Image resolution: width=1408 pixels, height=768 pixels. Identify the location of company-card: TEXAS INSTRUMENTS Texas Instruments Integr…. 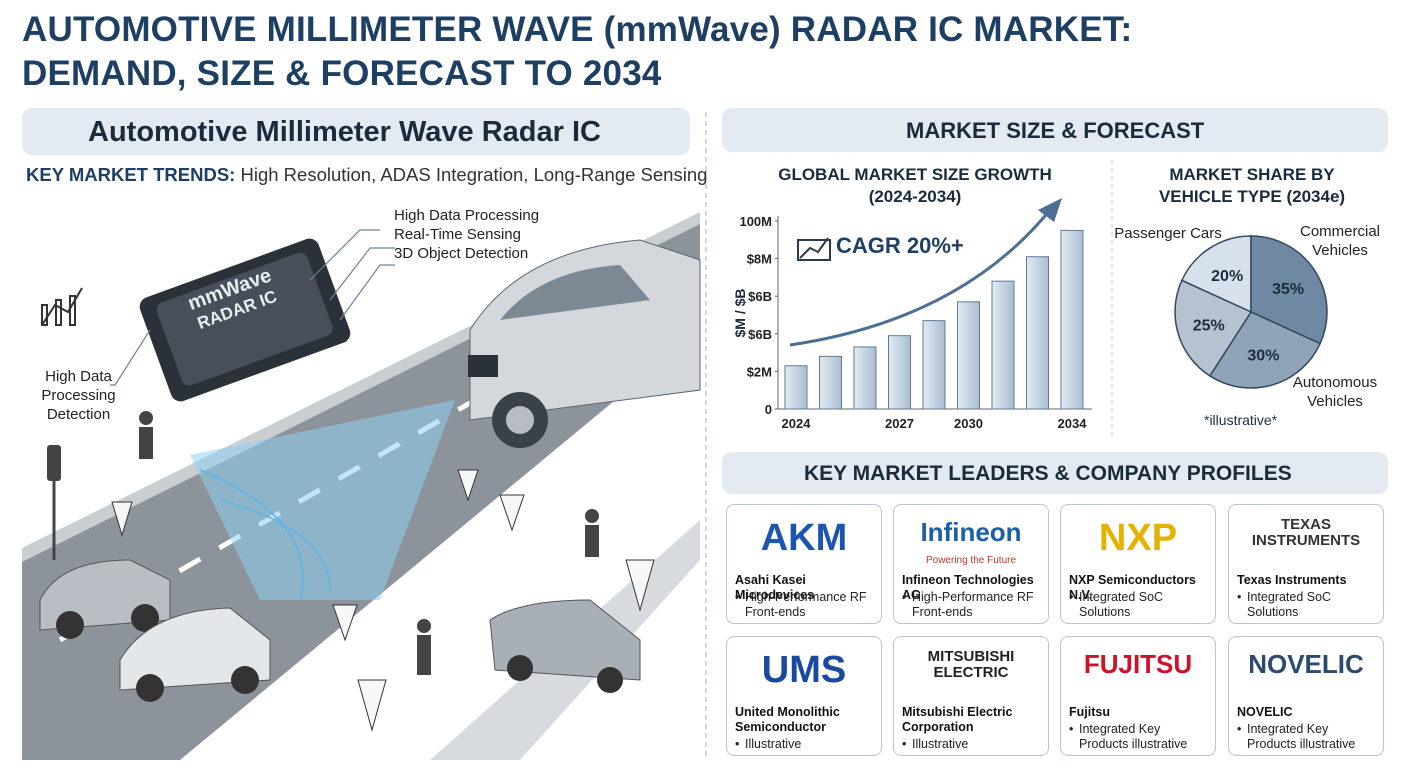
(1306, 564).